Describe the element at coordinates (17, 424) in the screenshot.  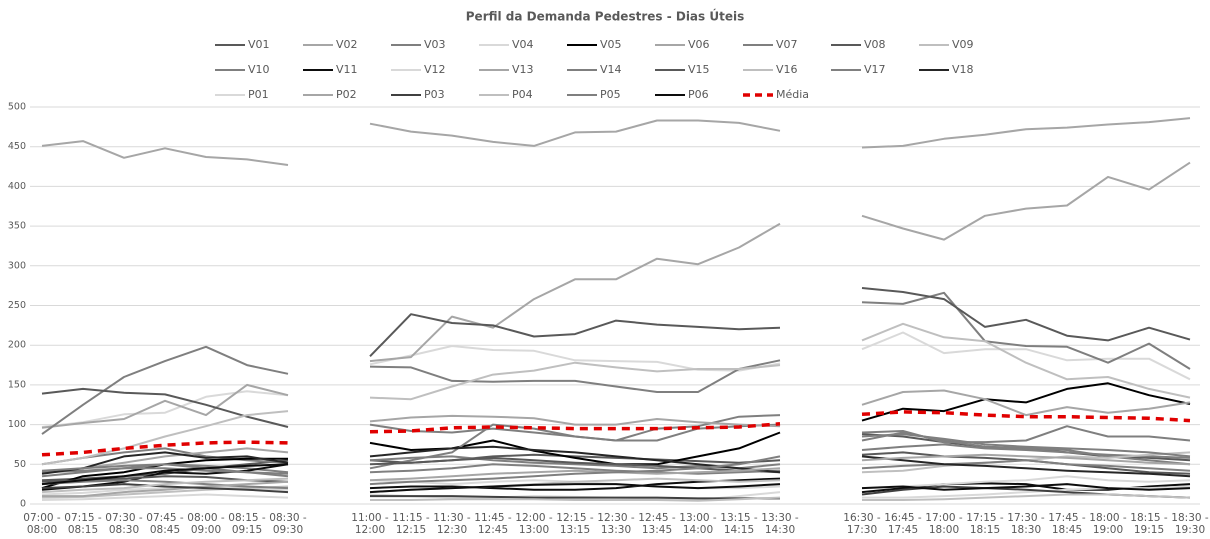
I see `y-tick-label: 100` at that location.